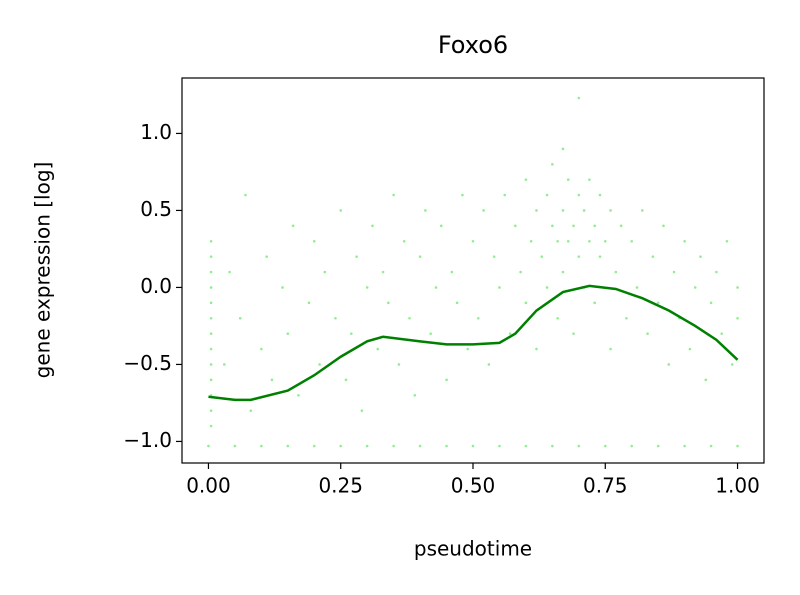 This screenshot has width=800, height=595. Describe the element at coordinates (156, 209) in the screenshot. I see `y-tick-label: 0.5` at that location.